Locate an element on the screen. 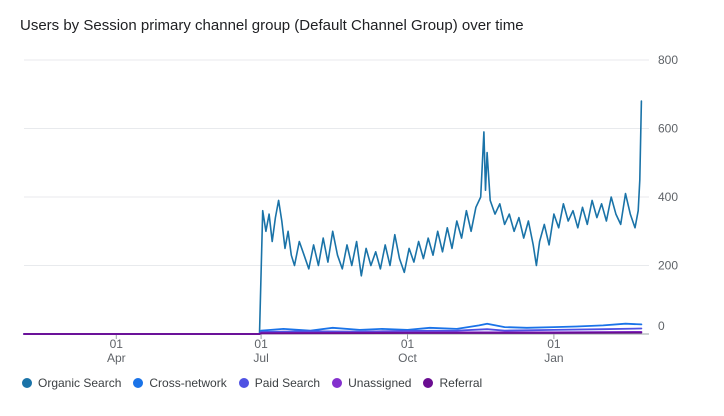 Image resolution: width=724 pixels, height=416 pixels. x-tick-month: Jul is located at coordinates (260, 358).